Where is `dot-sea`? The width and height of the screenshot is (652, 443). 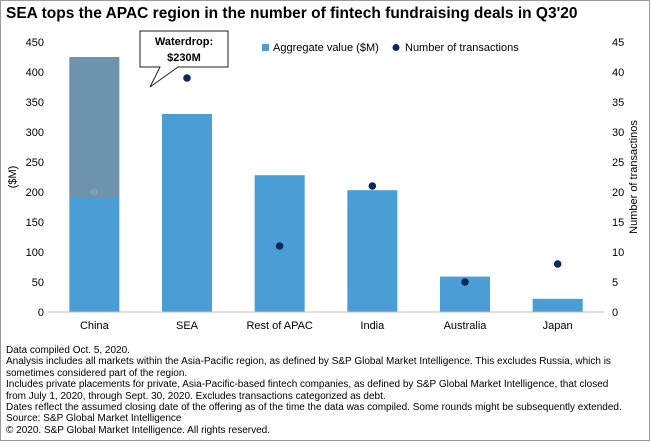
dot-sea is located at coordinates (187, 78).